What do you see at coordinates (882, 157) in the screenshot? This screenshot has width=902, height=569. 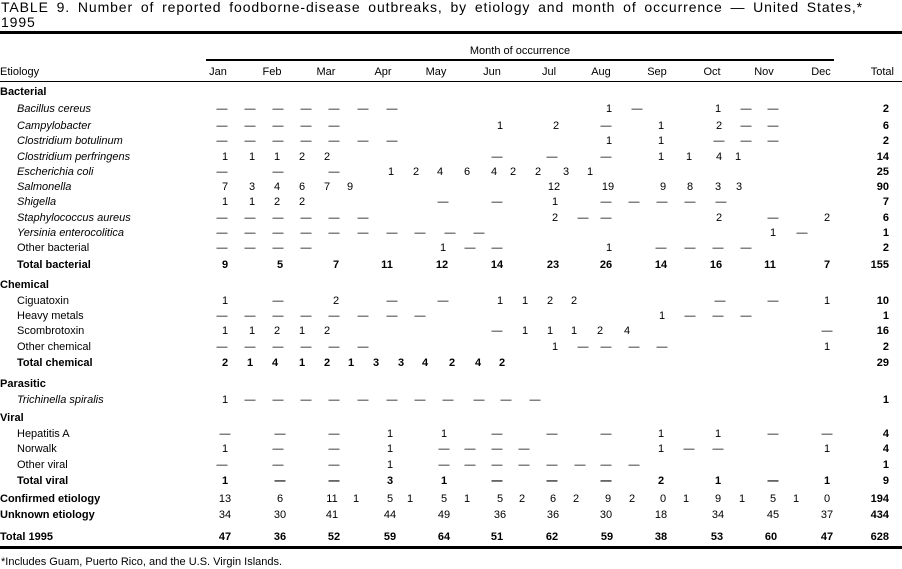 I see `row-total: 14` at bounding box center [882, 157].